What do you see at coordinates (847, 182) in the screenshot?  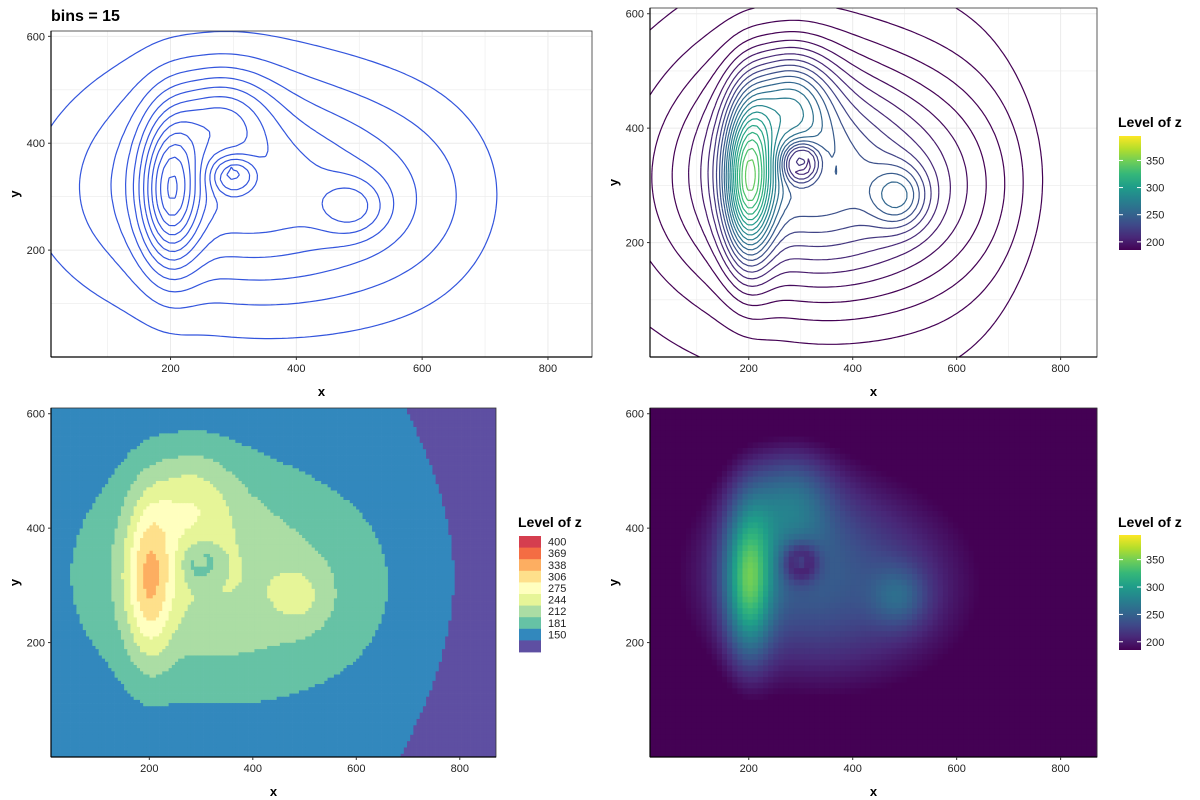 I see `contour-lines` at bounding box center [847, 182].